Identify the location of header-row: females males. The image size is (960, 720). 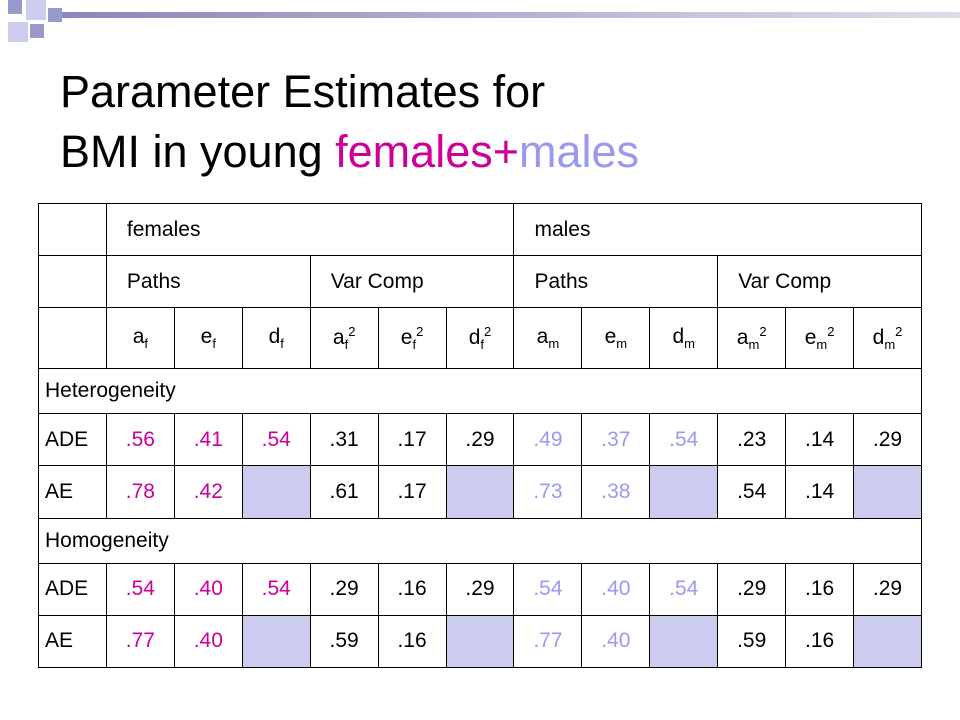
(480, 229).